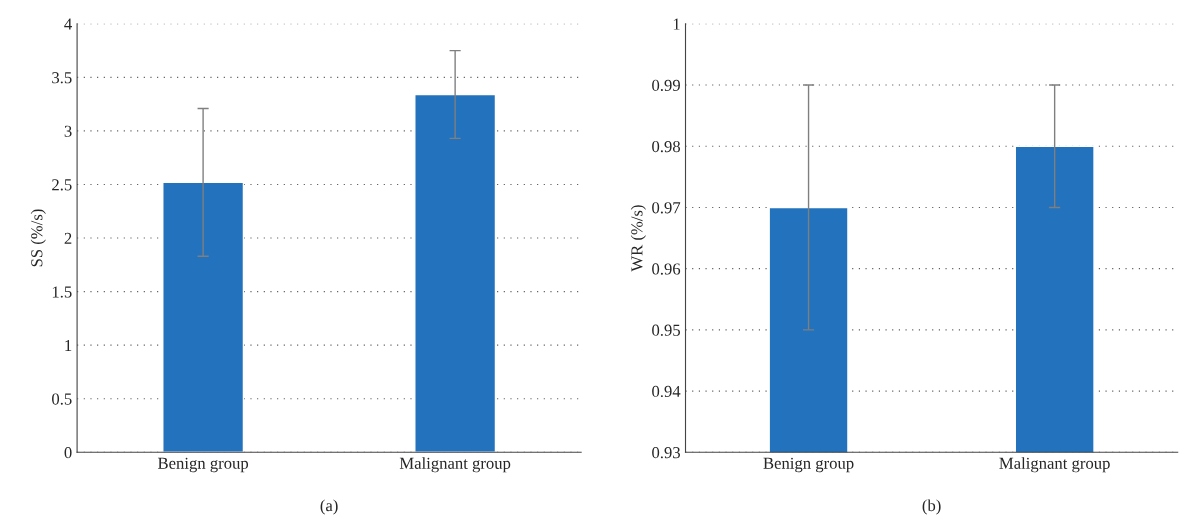  Describe the element at coordinates (666, 269) in the screenshot. I see `y-tick-label: 0.96` at that location.